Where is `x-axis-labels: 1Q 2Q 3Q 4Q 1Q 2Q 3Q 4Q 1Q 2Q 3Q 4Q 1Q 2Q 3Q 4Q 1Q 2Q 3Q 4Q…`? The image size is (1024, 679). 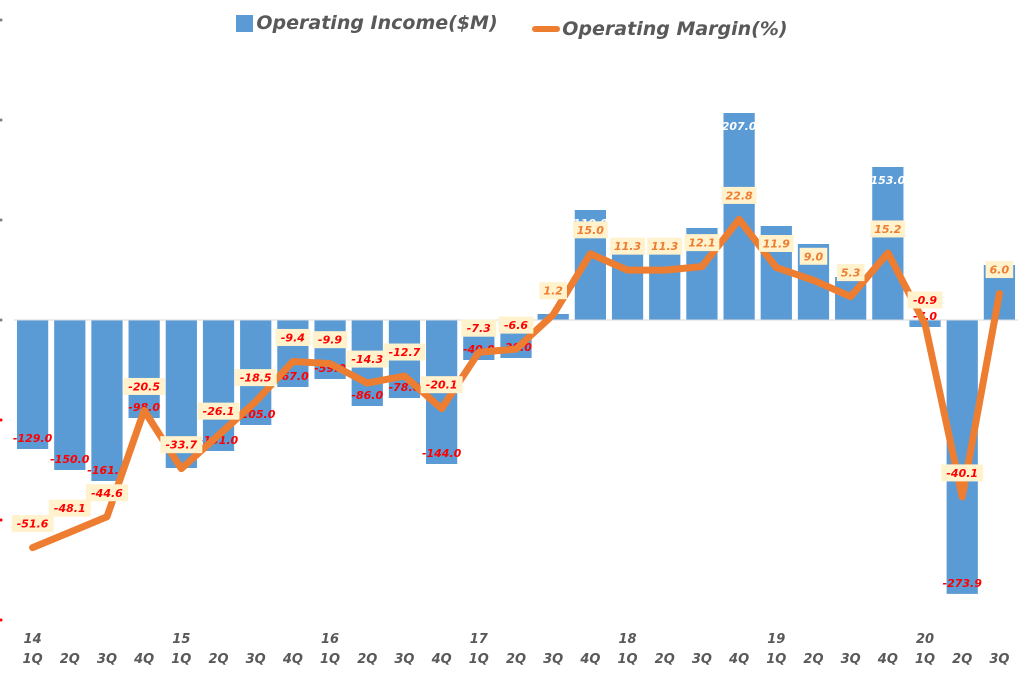
x-axis-labels: 1Q 2Q 3Q 4Q 1Q 2Q 3Q 4Q 1Q 2Q 3Q 4Q 1Q 2Q 3Q 4Q 1Q 2Q 3Q 4Q… is located at coordinates (516, 649).